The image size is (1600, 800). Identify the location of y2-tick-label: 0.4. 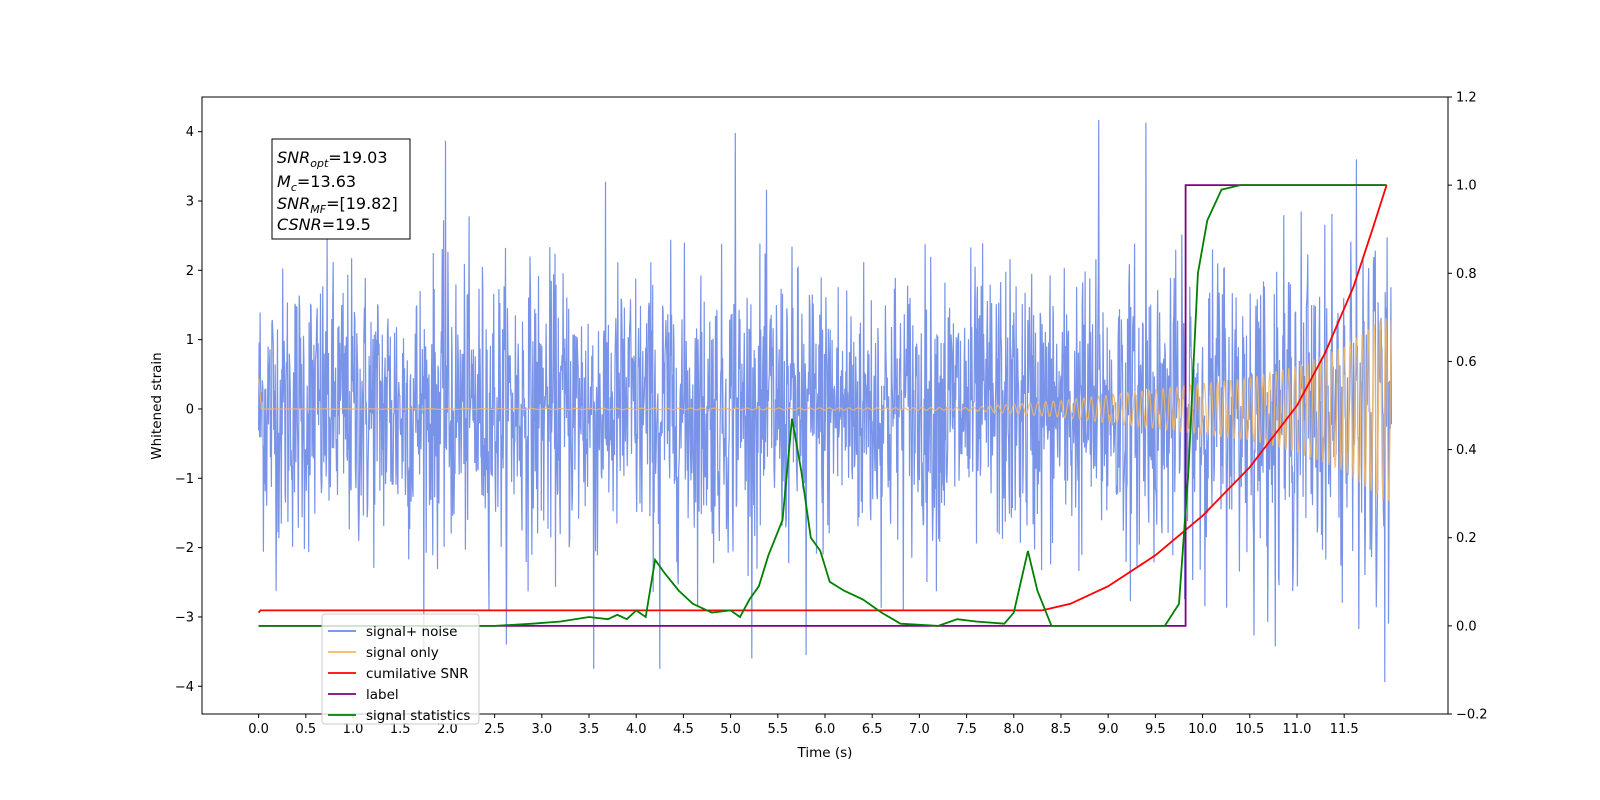
(1466, 450).